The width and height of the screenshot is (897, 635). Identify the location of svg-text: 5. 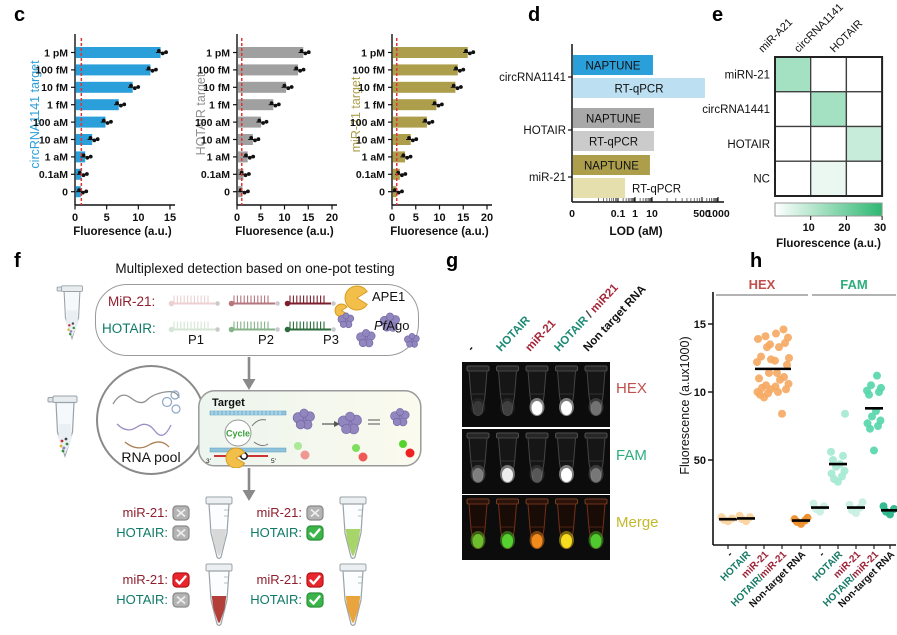
(416, 218).